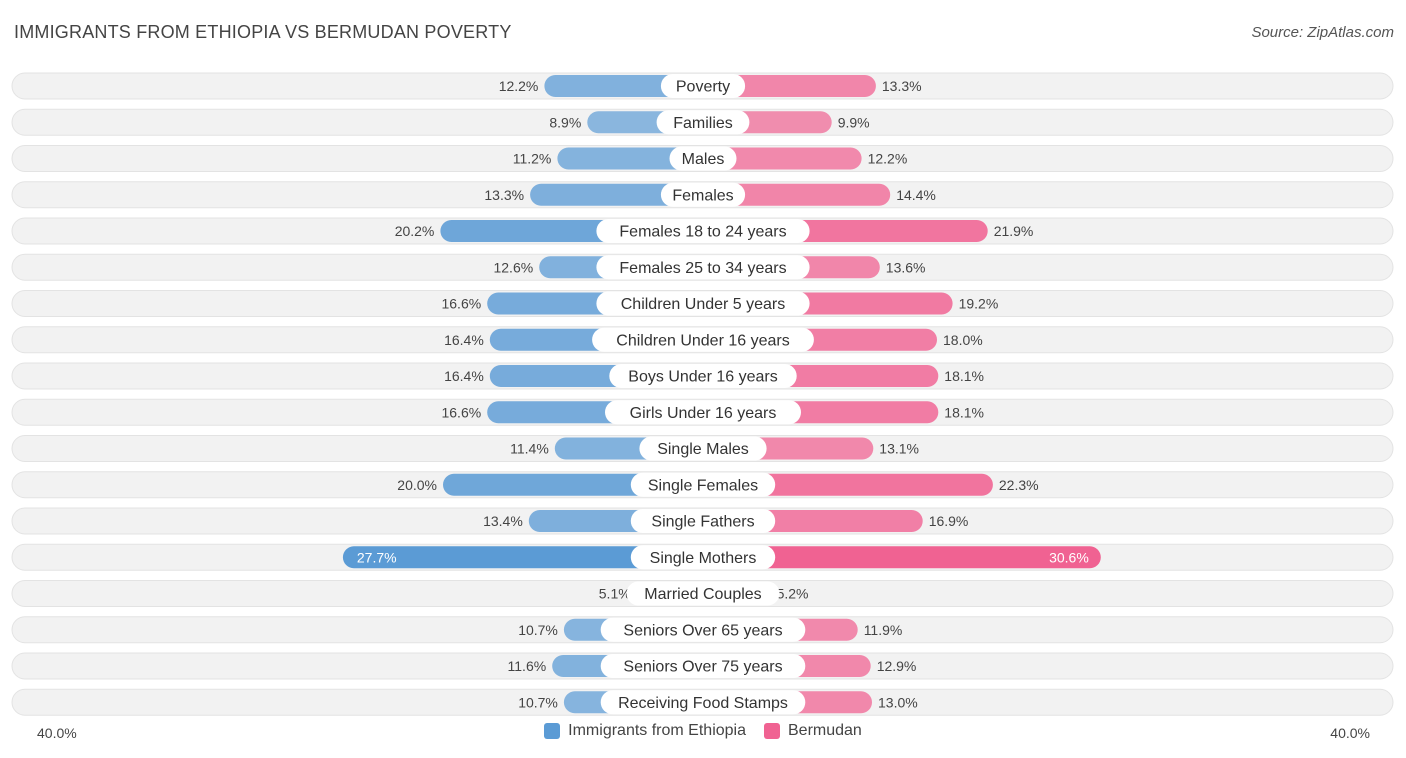 This screenshot has height=758, width=1406. What do you see at coordinates (529, 449) in the screenshot?
I see `value-label-ethiopia: 11.4%` at bounding box center [529, 449].